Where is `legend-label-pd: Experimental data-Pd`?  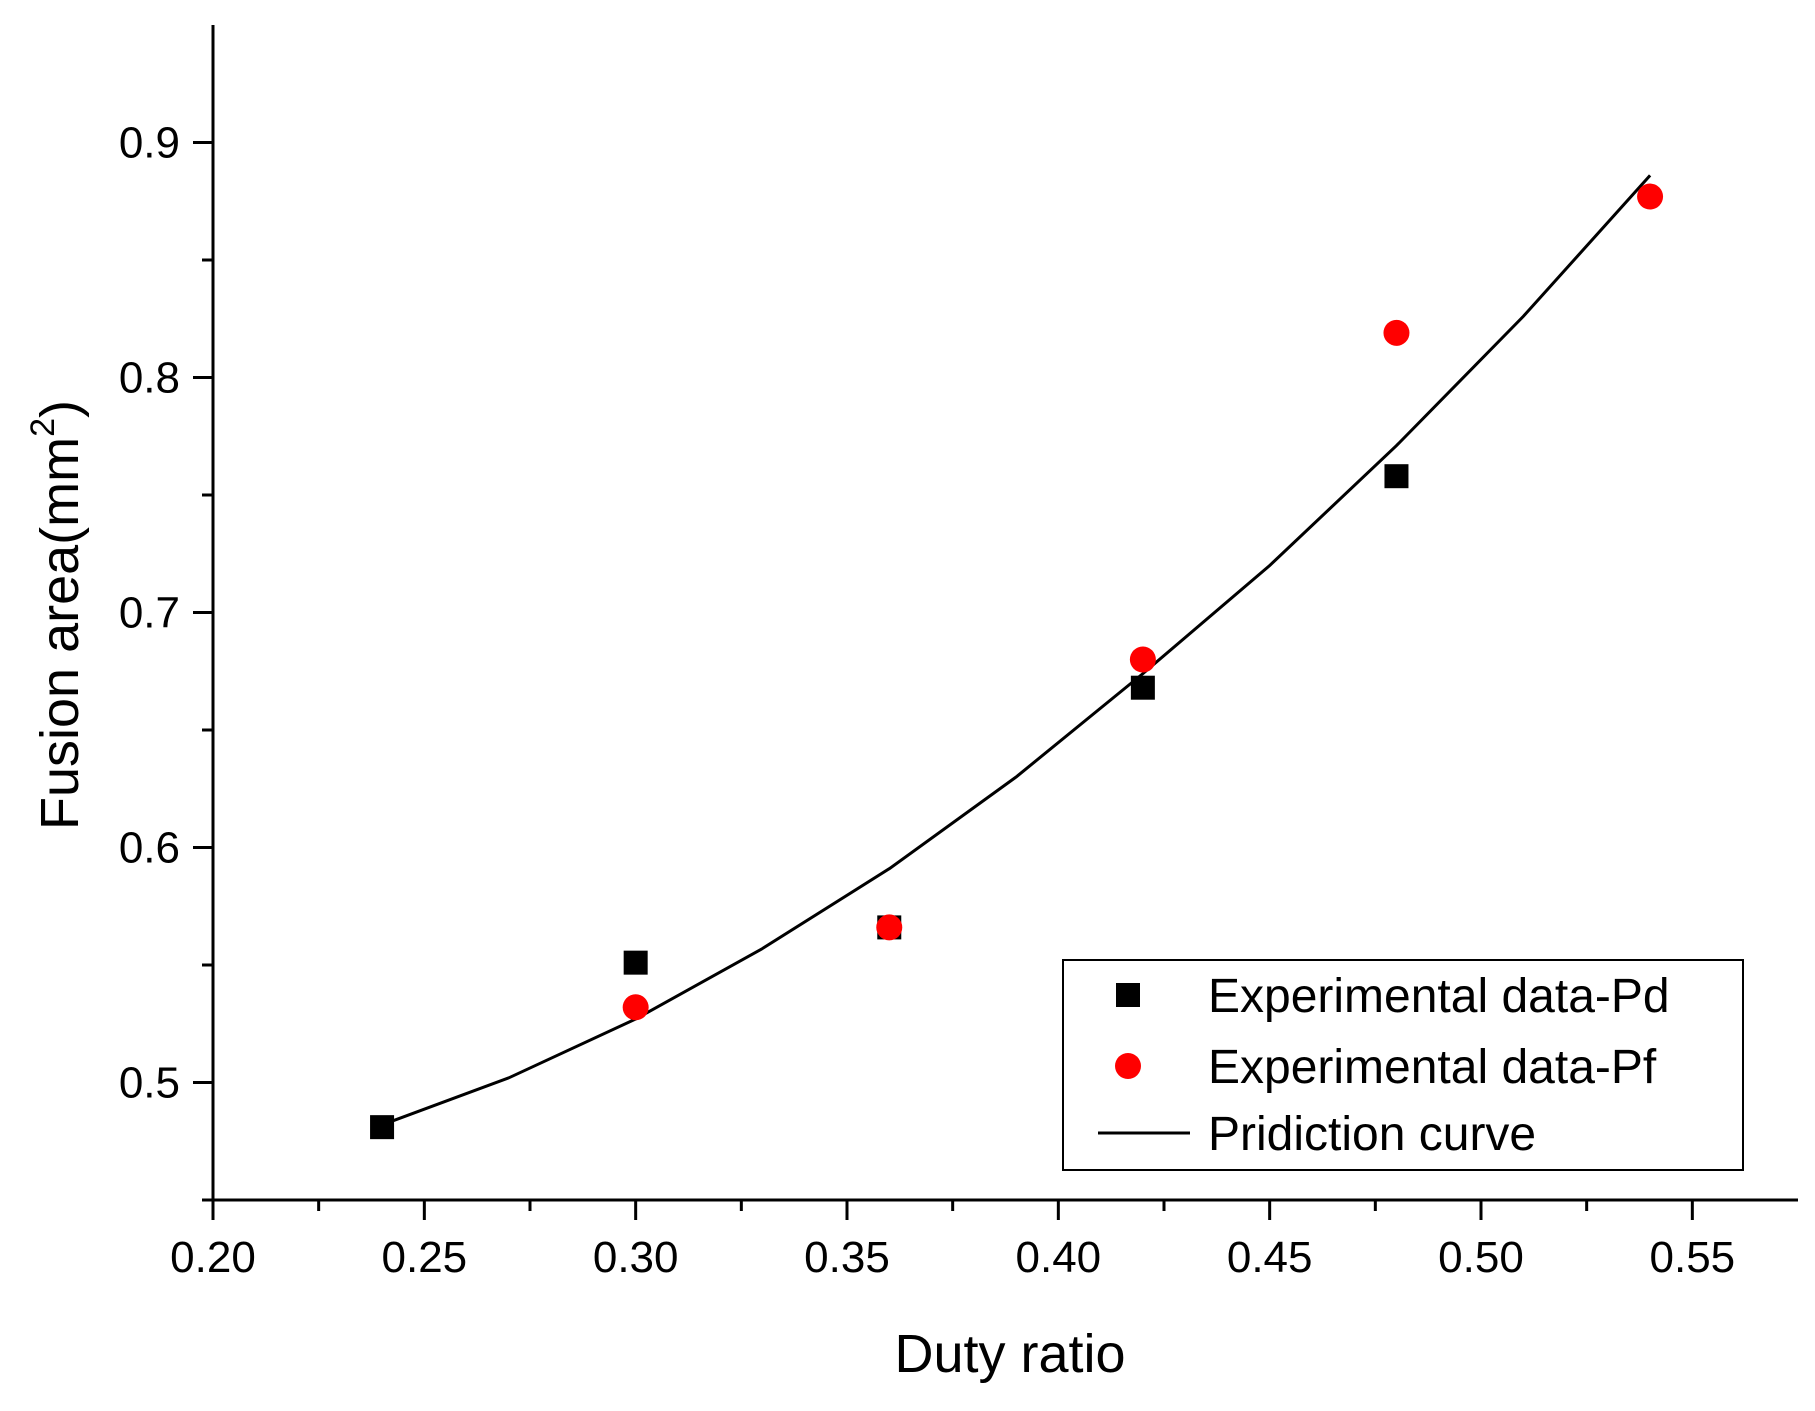 legend-label-pd: Experimental data-Pd is located at coordinates (1439, 996).